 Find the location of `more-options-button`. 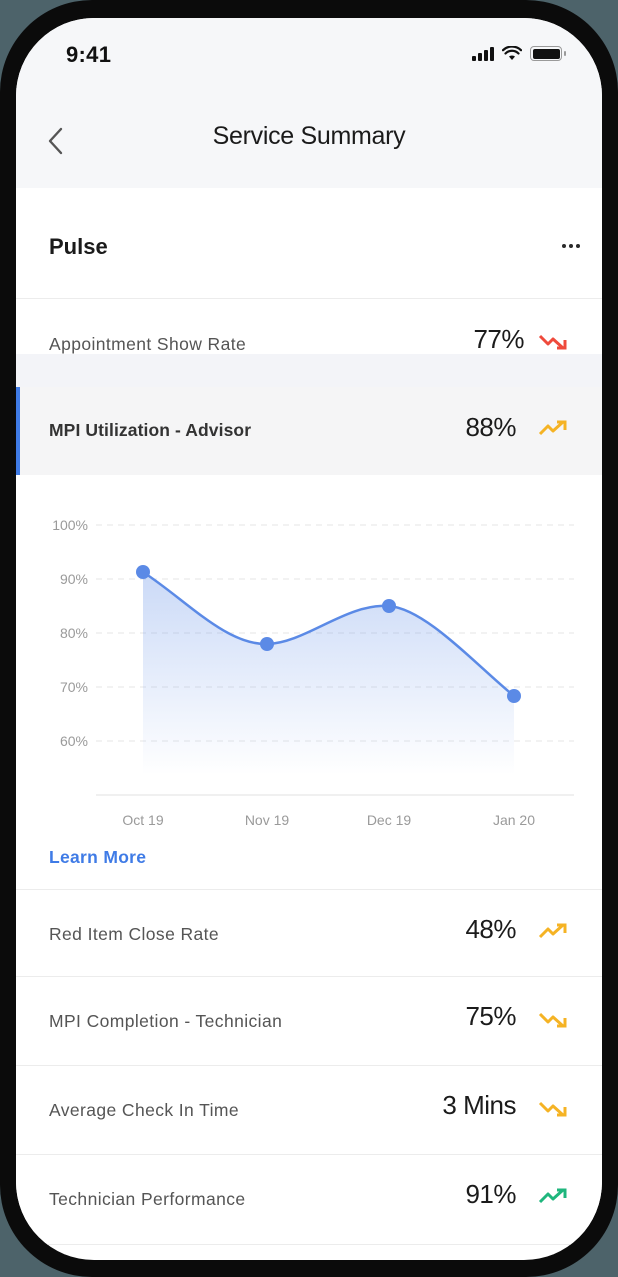

more-options-button is located at coordinates (571, 246).